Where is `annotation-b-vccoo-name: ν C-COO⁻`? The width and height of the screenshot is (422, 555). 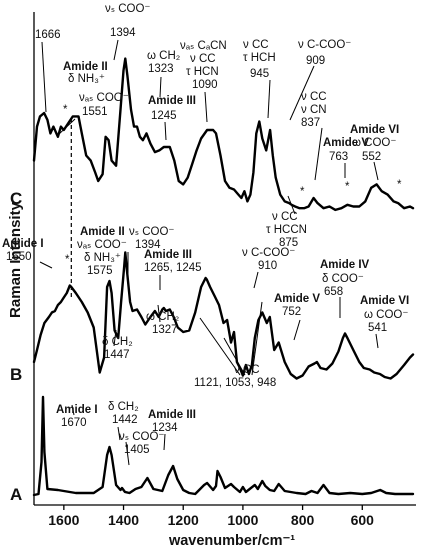 annotation-b-vccoo-name: ν C-COO⁻ is located at coordinates (268, 253).